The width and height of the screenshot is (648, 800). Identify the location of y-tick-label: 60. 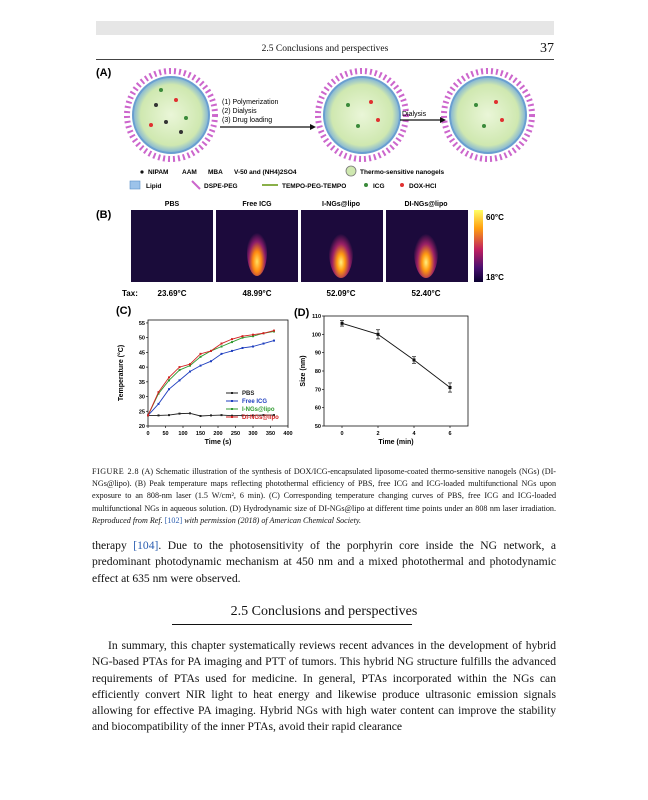
(318, 409).